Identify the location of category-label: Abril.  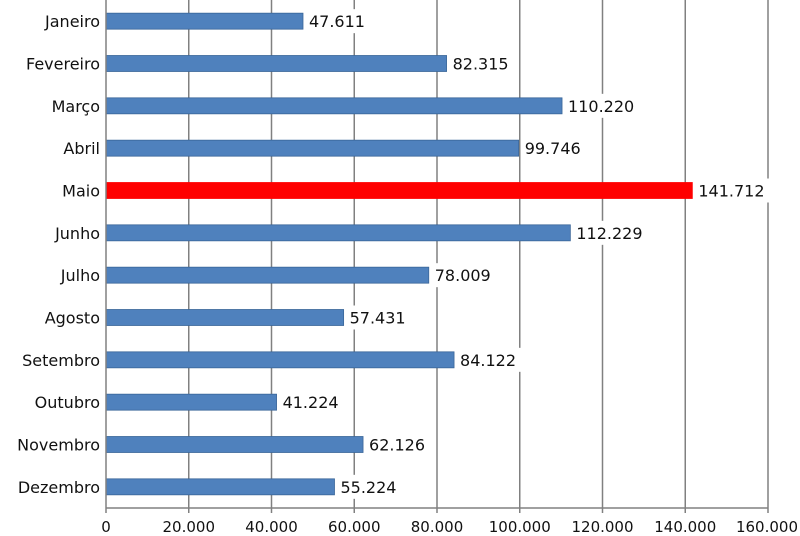
(81, 148).